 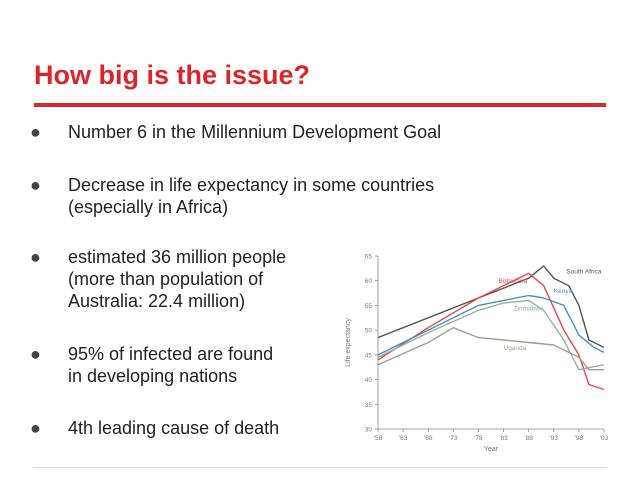 What do you see at coordinates (378, 438) in the screenshot?
I see `x-tick-label: '58` at bounding box center [378, 438].